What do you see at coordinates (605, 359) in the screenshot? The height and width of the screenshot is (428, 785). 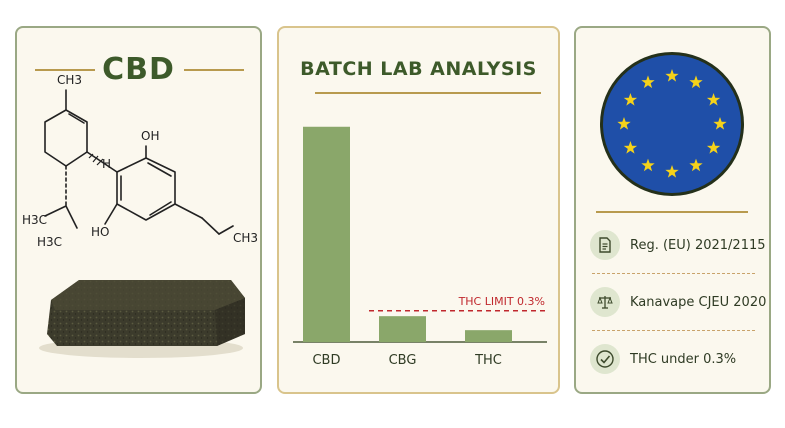 I see `check-circle-icon` at bounding box center [605, 359].